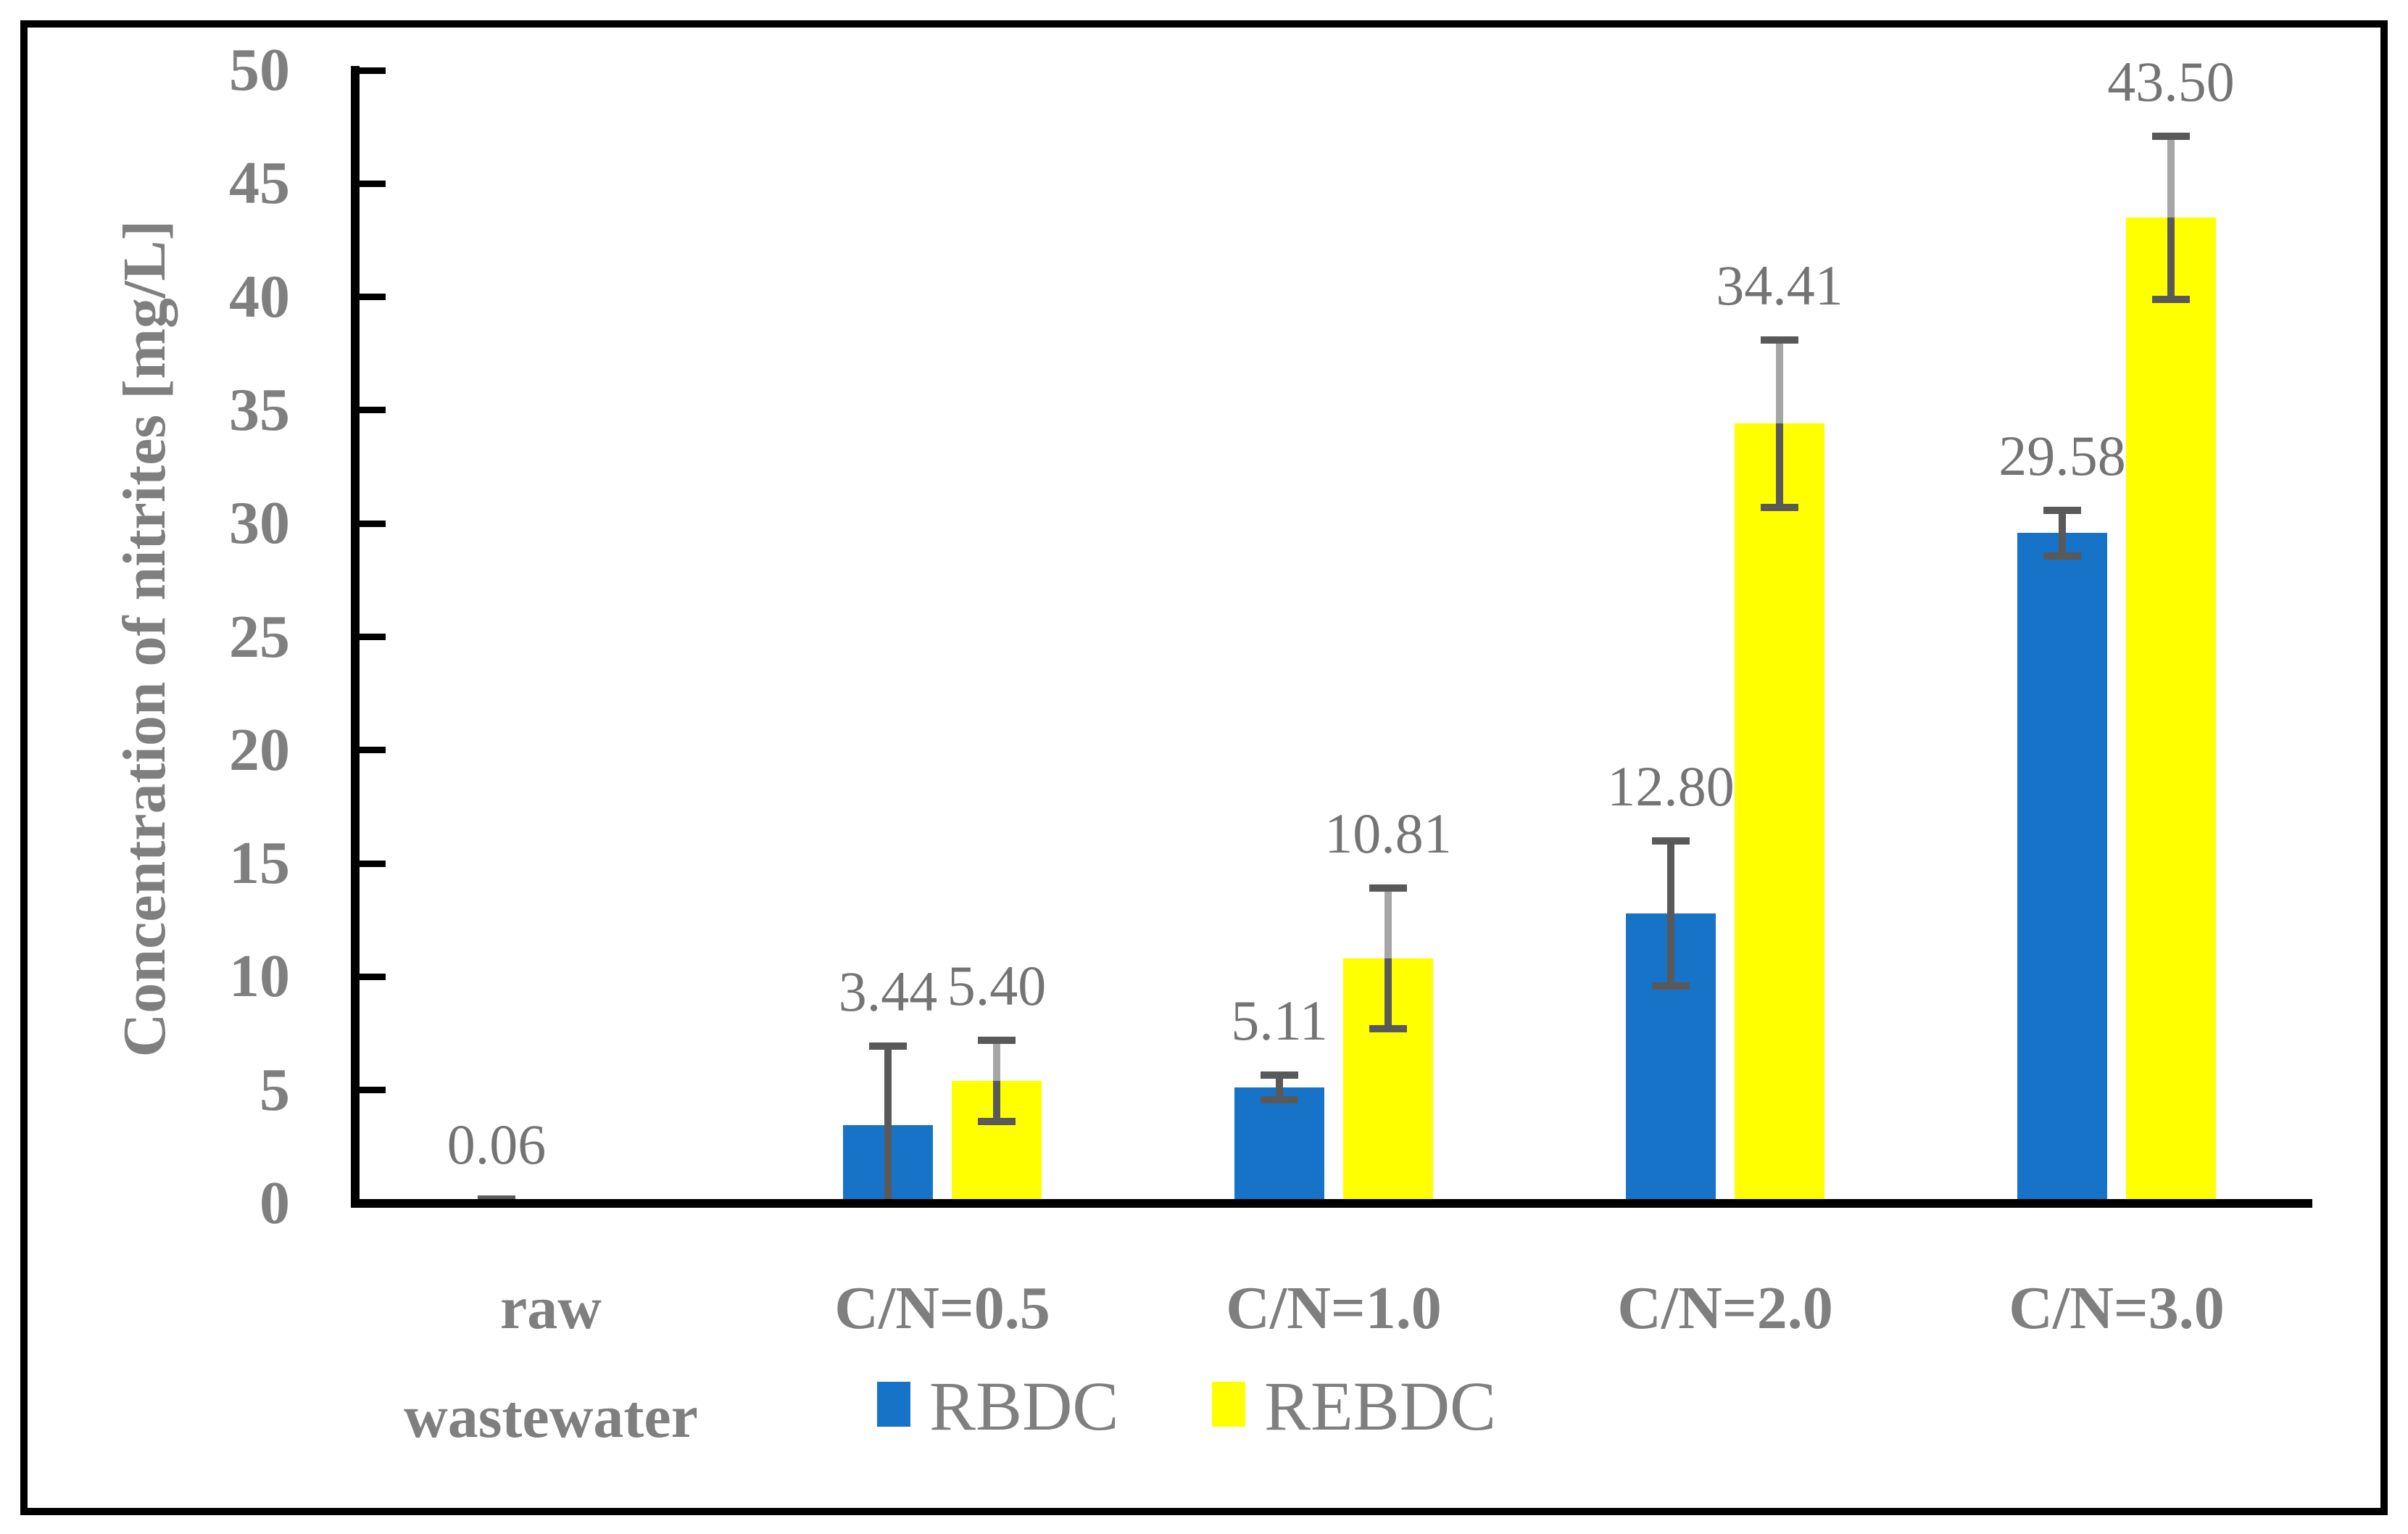 The image size is (2408, 1534). What do you see at coordinates (259, 750) in the screenshot?
I see `y-tick-label-20: 20` at bounding box center [259, 750].